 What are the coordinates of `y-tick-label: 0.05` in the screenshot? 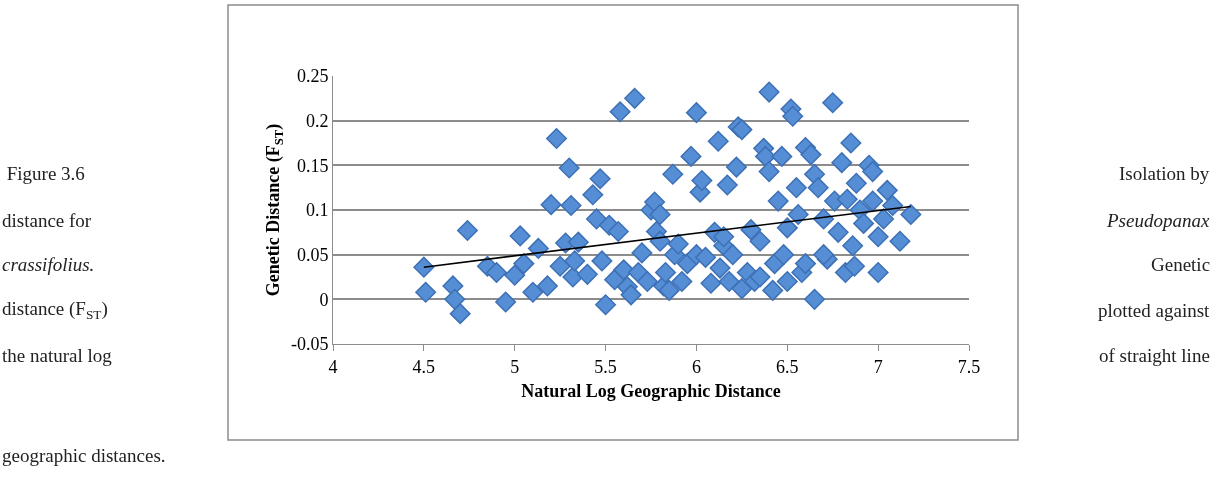 It's located at (312, 254).